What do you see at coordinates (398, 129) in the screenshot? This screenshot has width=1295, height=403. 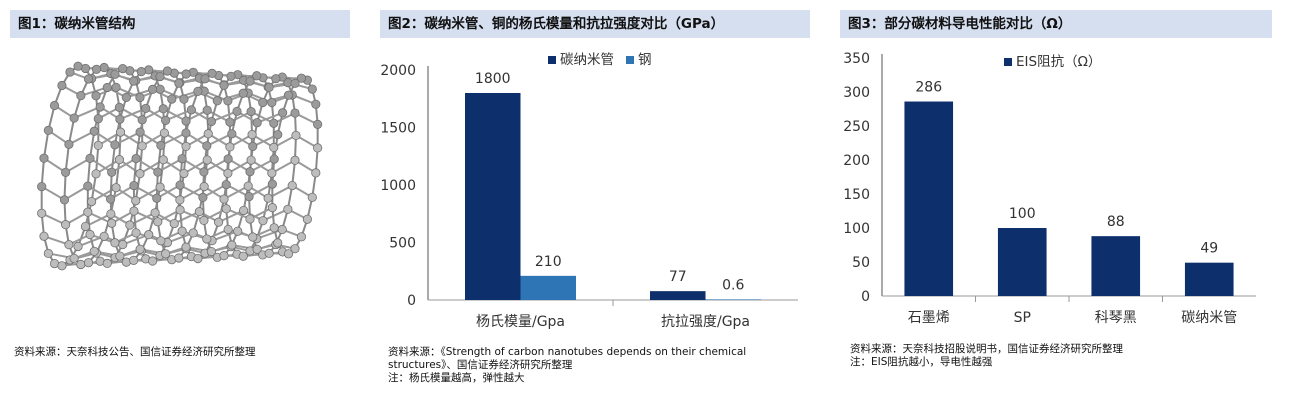 I see `y-tick-label: 1500` at bounding box center [398, 129].